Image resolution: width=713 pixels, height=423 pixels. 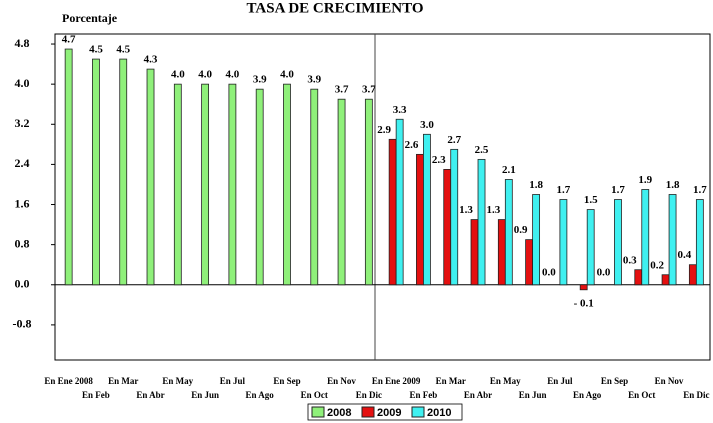 I want to click on data-label: 3.0, so click(x=427, y=125).